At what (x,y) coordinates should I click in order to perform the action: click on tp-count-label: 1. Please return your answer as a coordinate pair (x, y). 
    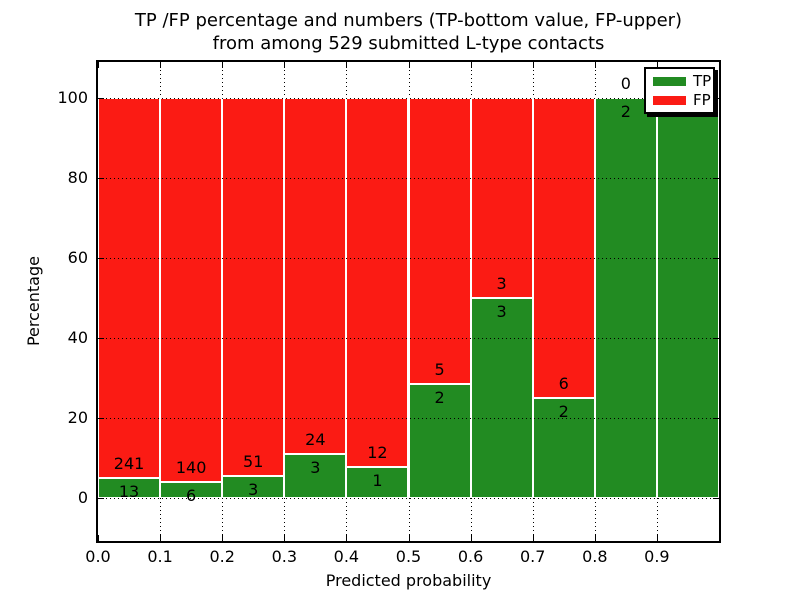
    Looking at the image, I should click on (377, 481).